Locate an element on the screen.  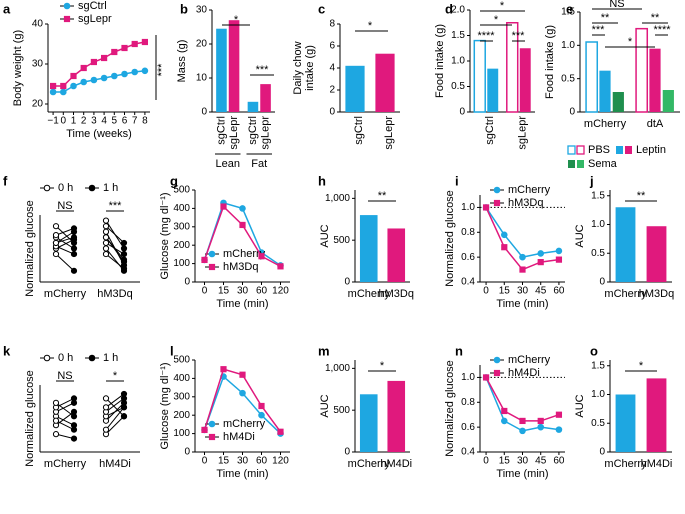
y-tick-label: 8 is located at coordinates (332, 24).